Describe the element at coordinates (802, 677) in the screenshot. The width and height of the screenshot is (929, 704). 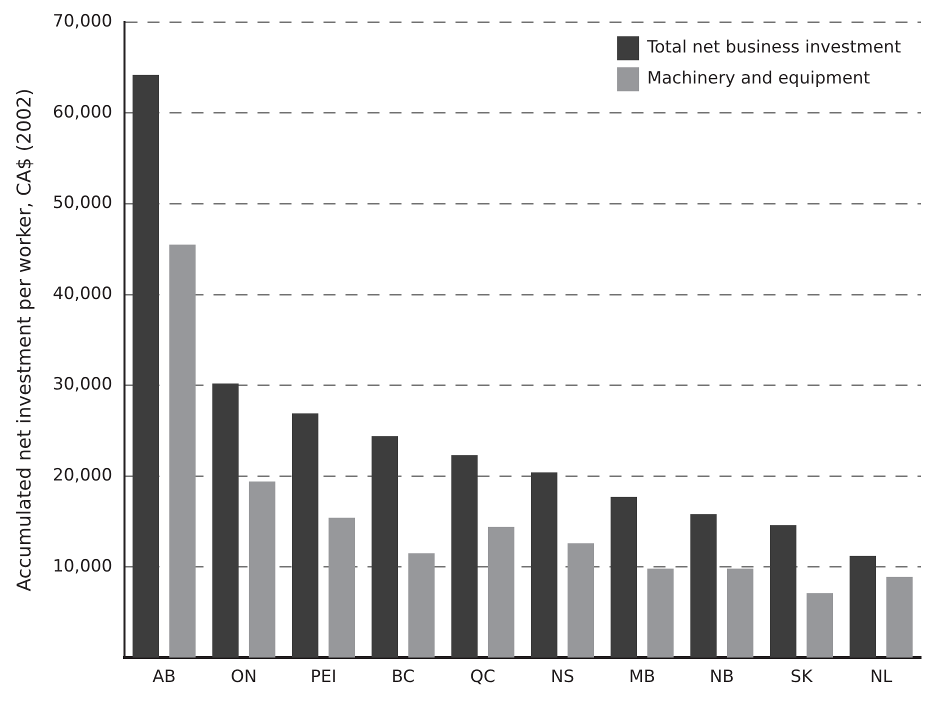
I see `x-tick-label: SK` at that location.